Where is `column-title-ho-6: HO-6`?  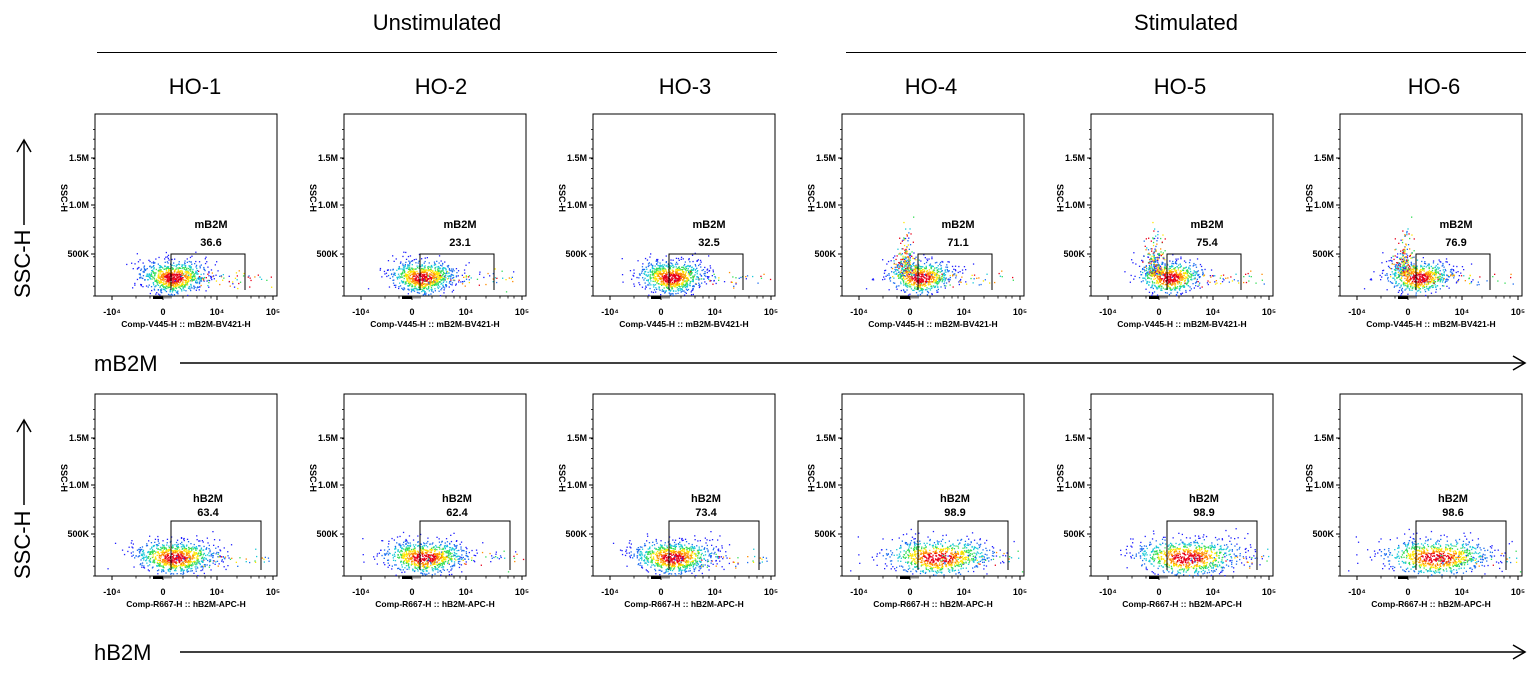 column-title-ho-6: HO-6 is located at coordinates (1434, 86).